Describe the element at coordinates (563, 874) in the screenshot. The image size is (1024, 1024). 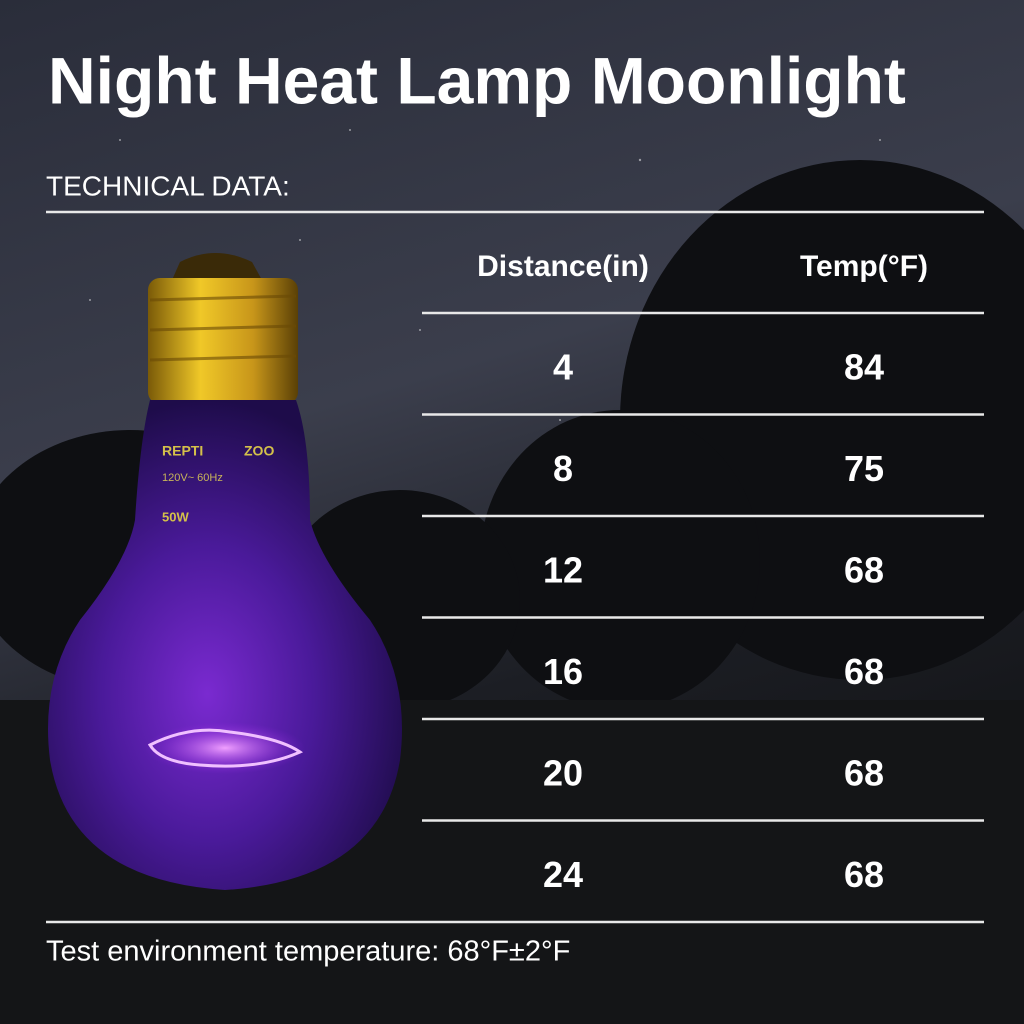
I see `table-cell: 24` at that location.